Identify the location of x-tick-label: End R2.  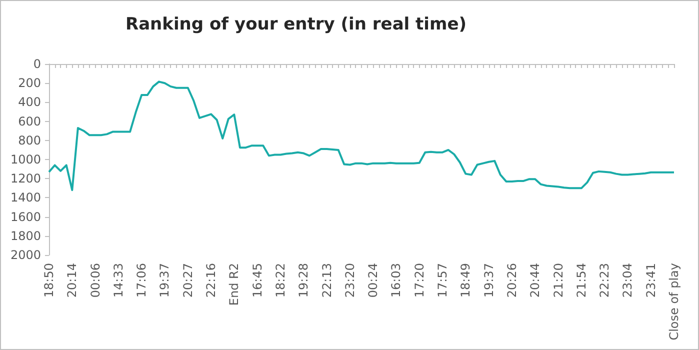
(234, 284).